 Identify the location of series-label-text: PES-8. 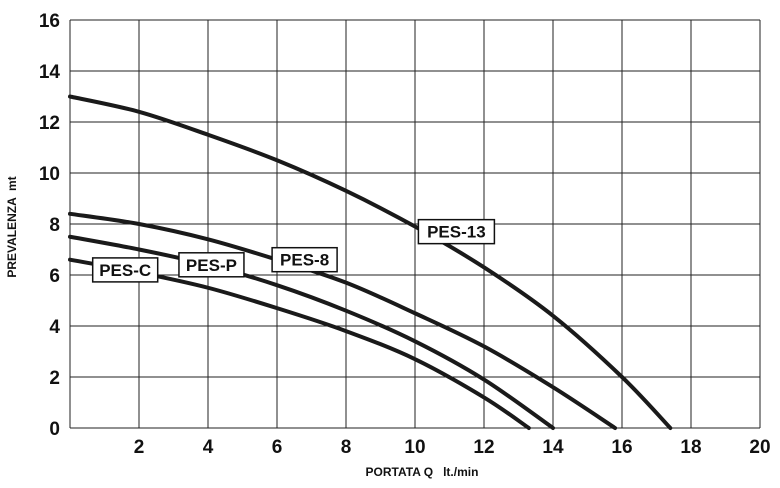
(304, 260).